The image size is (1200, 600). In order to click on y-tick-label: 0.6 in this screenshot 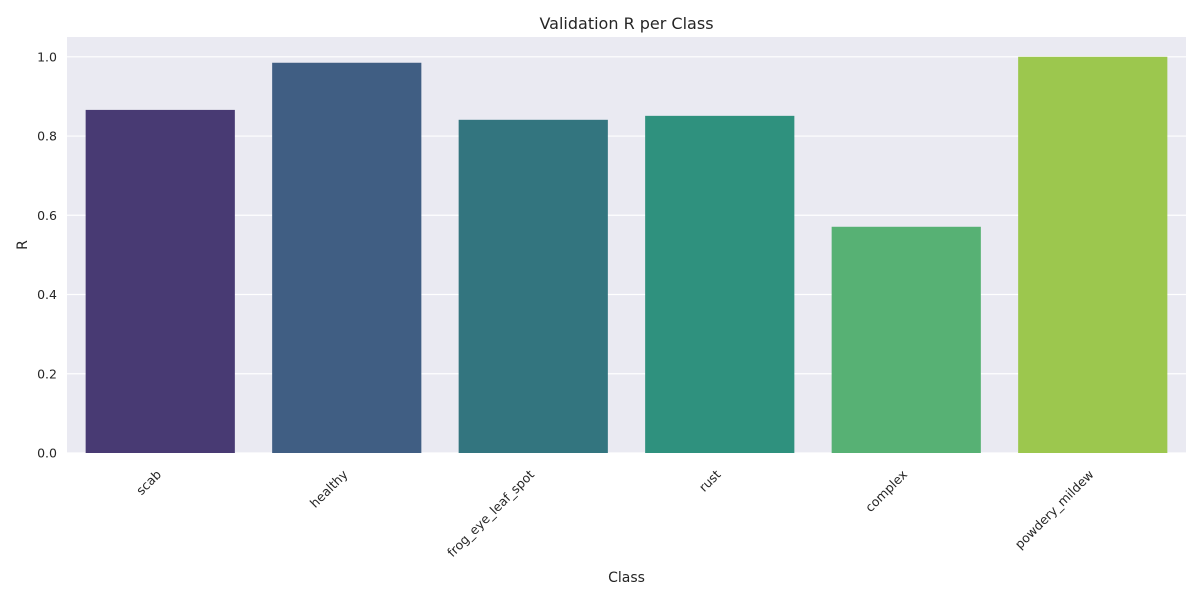, I will do `click(47, 215)`.